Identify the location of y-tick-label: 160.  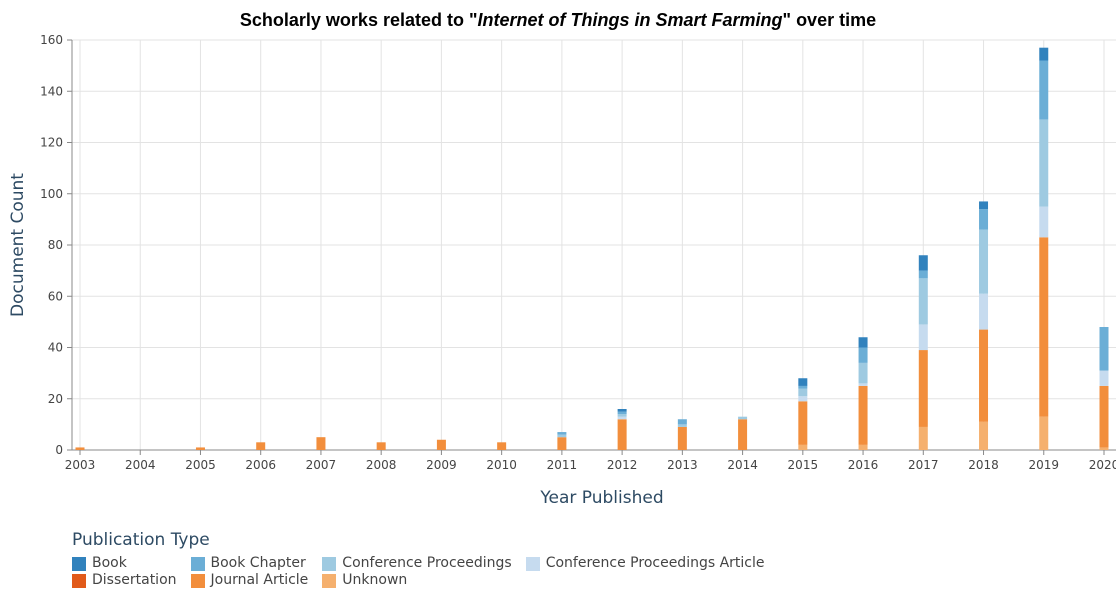
(51, 40).